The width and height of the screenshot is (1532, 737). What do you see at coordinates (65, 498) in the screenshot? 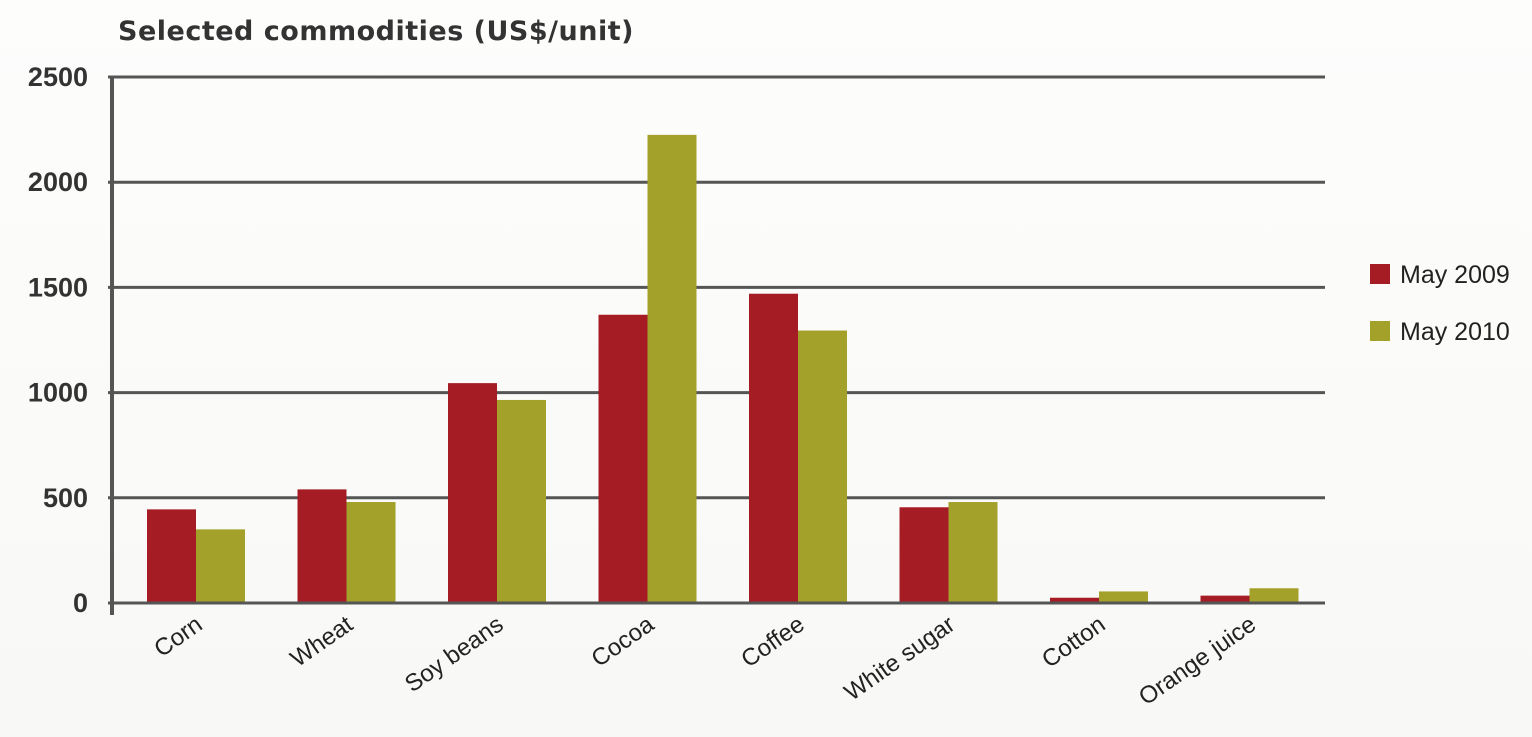
I see `y-tick-label: 500` at bounding box center [65, 498].